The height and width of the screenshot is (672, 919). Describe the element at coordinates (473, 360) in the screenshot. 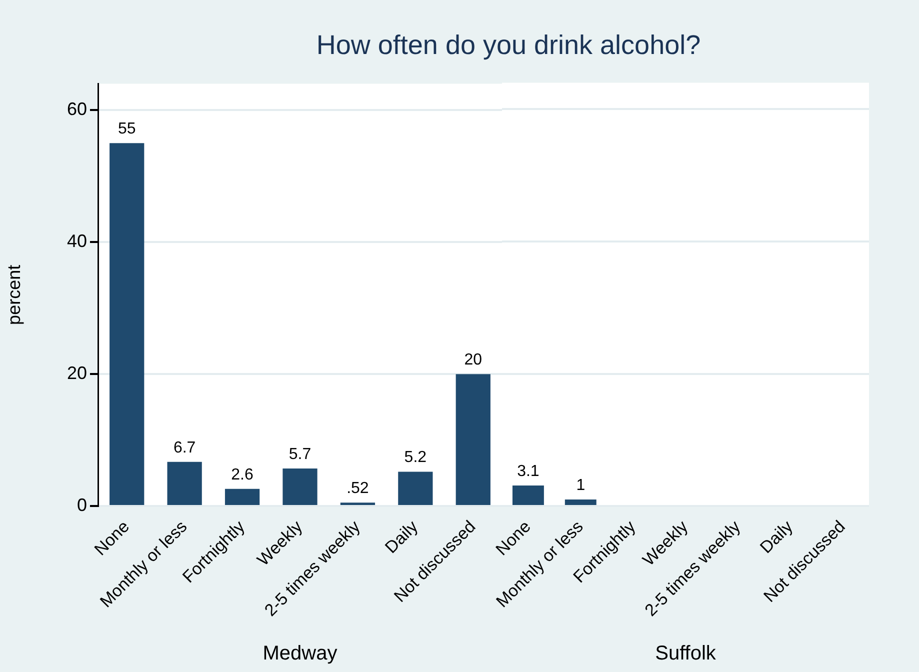

I see `data-label: 20` at that location.